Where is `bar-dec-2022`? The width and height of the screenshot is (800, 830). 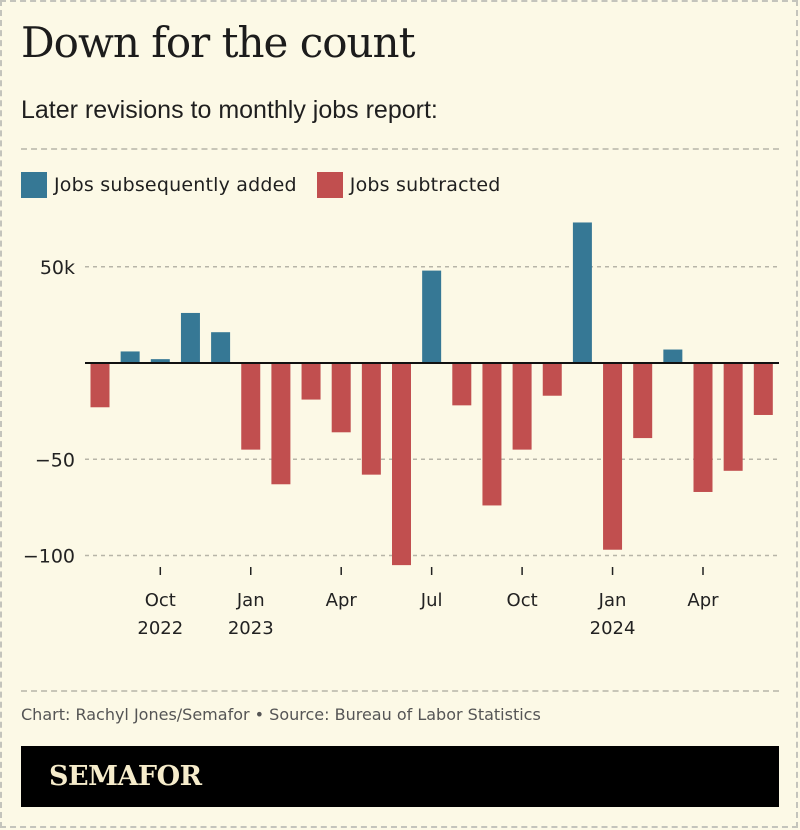
bar-dec-2022 is located at coordinates (221, 347).